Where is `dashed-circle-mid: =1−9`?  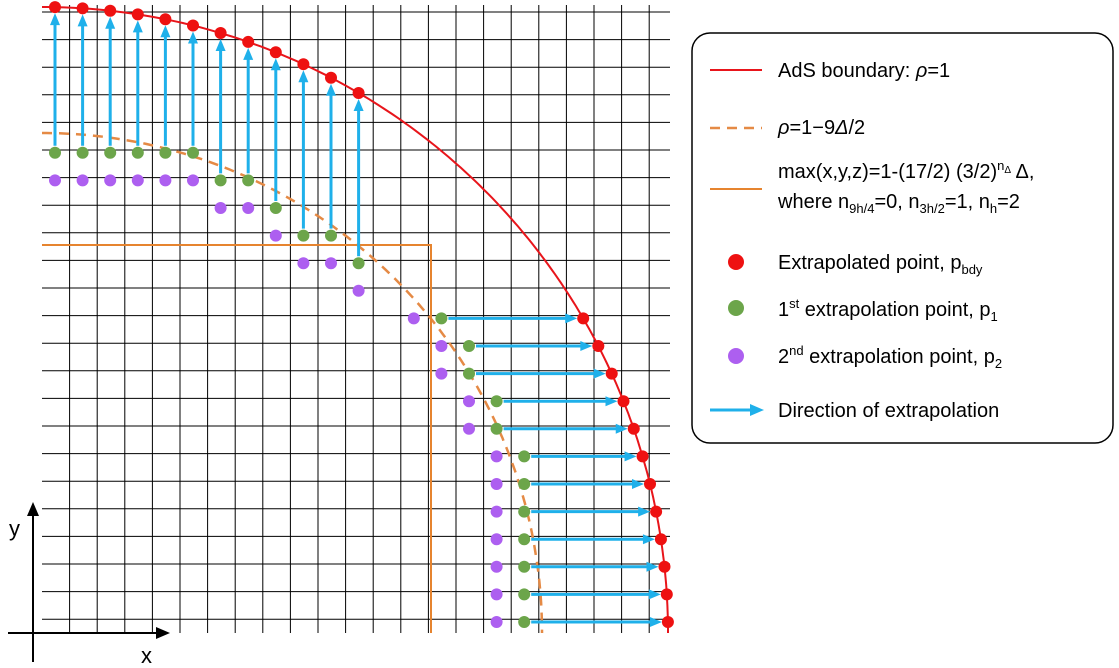 dashed-circle-mid: =1−9 is located at coordinates (812, 128).